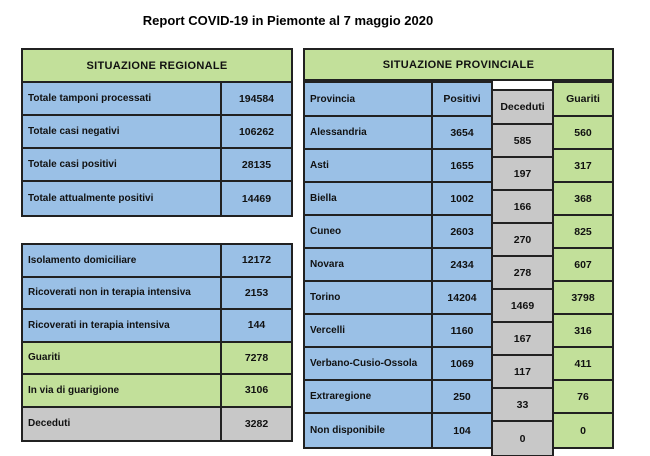 The height and width of the screenshot is (456, 650). Describe the element at coordinates (256, 164) in the screenshot. I see `regional-row-value: 28135` at that location.